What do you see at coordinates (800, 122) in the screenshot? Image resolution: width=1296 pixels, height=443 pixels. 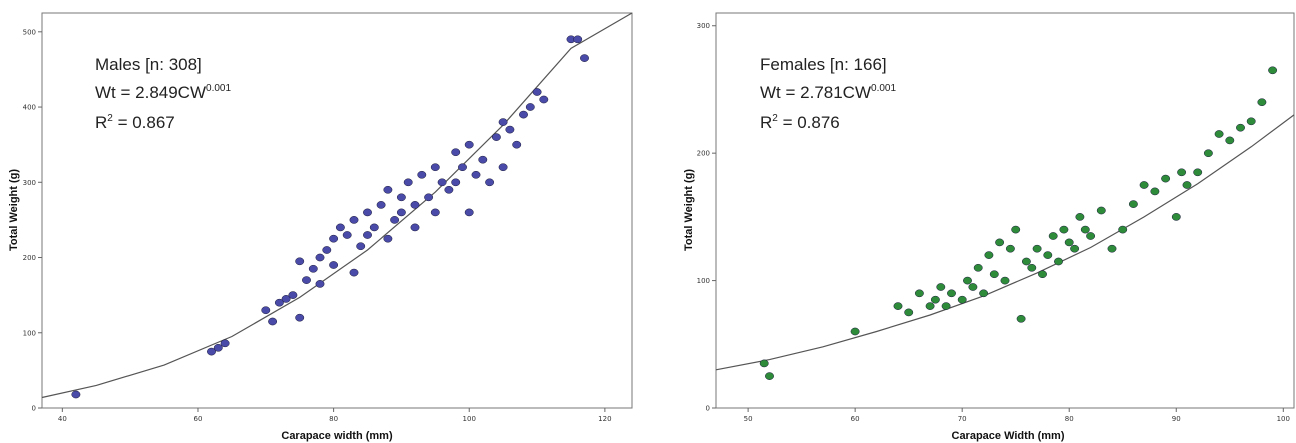 I see `annotation-r-squared: R2 = 0.876` at bounding box center [800, 122].